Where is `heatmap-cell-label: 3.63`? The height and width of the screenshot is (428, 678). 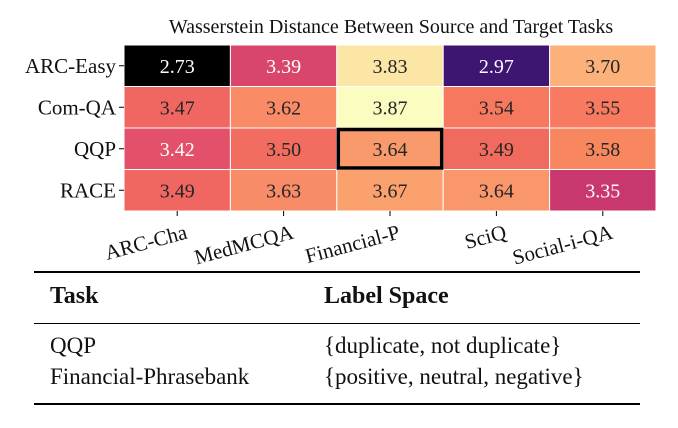 heatmap-cell-label: 3.63 is located at coordinates (283, 191).